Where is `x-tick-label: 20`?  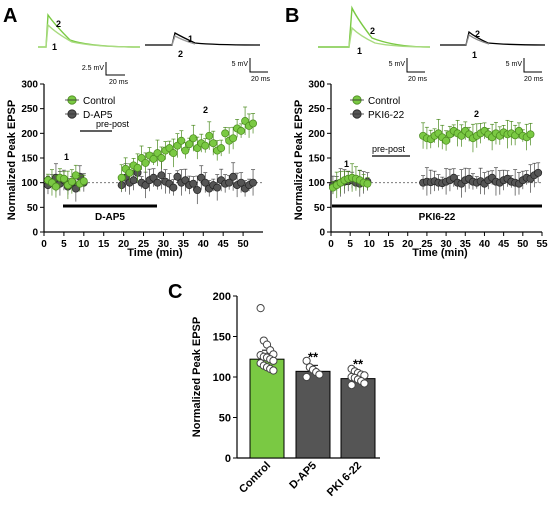 x-tick-label: 20 is located at coordinates (124, 244).